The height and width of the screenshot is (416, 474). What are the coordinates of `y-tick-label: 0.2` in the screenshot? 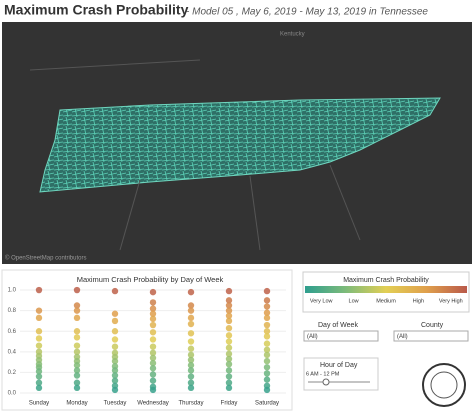 It's located at (12, 373).